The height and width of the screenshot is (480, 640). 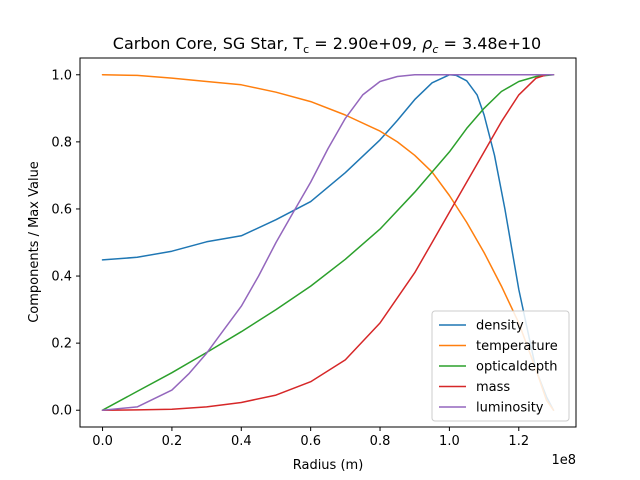 I want to click on legend-label-opticaldepth: opticaldepth, so click(x=516, y=367).